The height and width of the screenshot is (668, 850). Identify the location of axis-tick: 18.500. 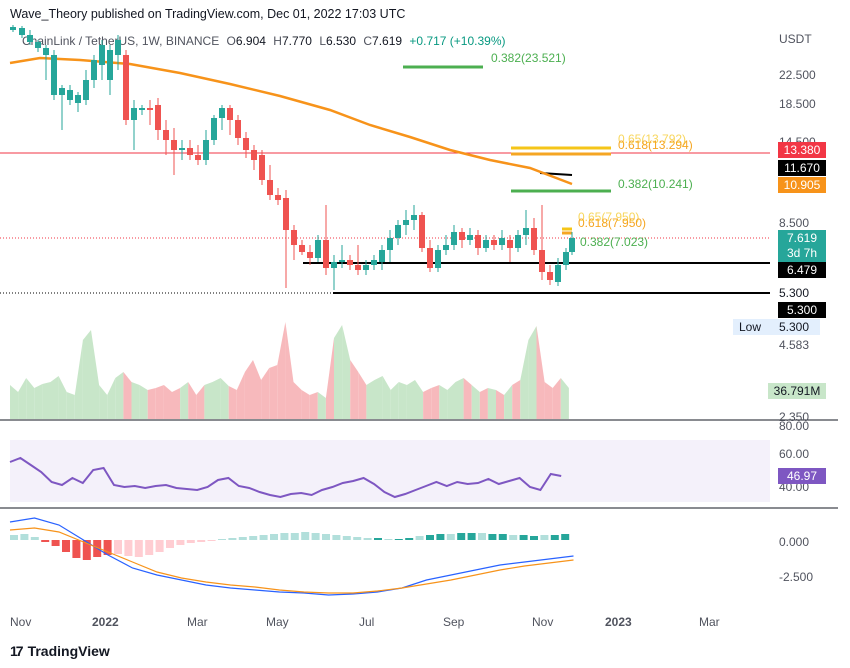
(797, 104).